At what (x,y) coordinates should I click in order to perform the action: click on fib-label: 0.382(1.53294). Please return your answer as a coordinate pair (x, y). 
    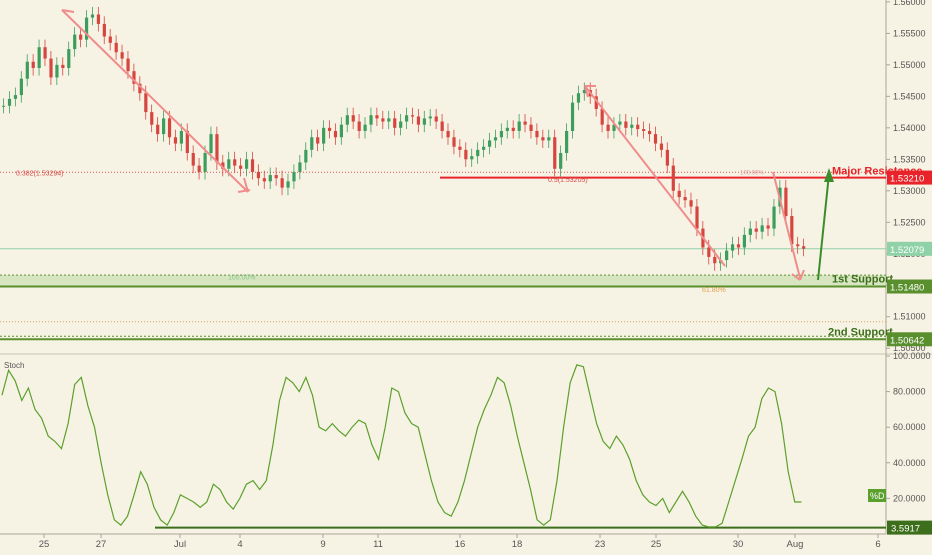
    Looking at the image, I should click on (39, 173).